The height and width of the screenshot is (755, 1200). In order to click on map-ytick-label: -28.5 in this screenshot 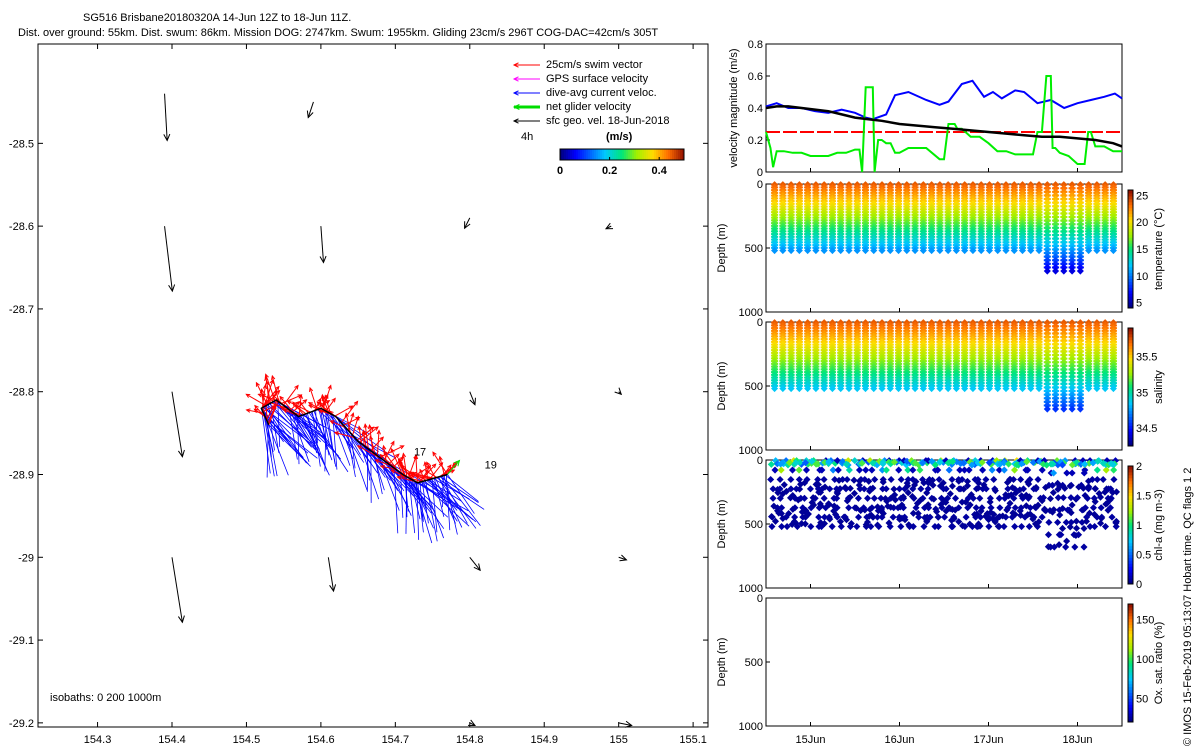, I will do `click(21, 144)`.